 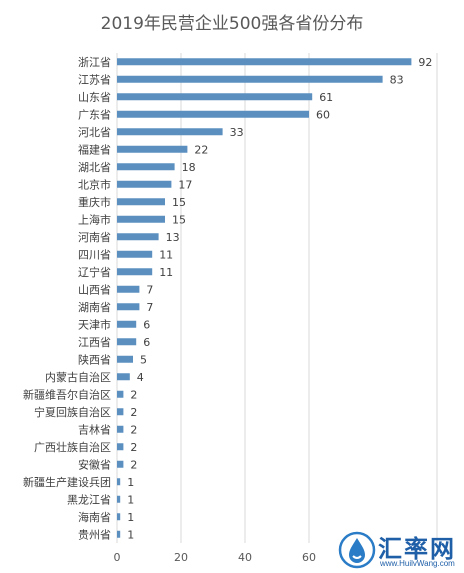 I want to click on category-label: 内蒙古自治区, so click(x=78, y=377).